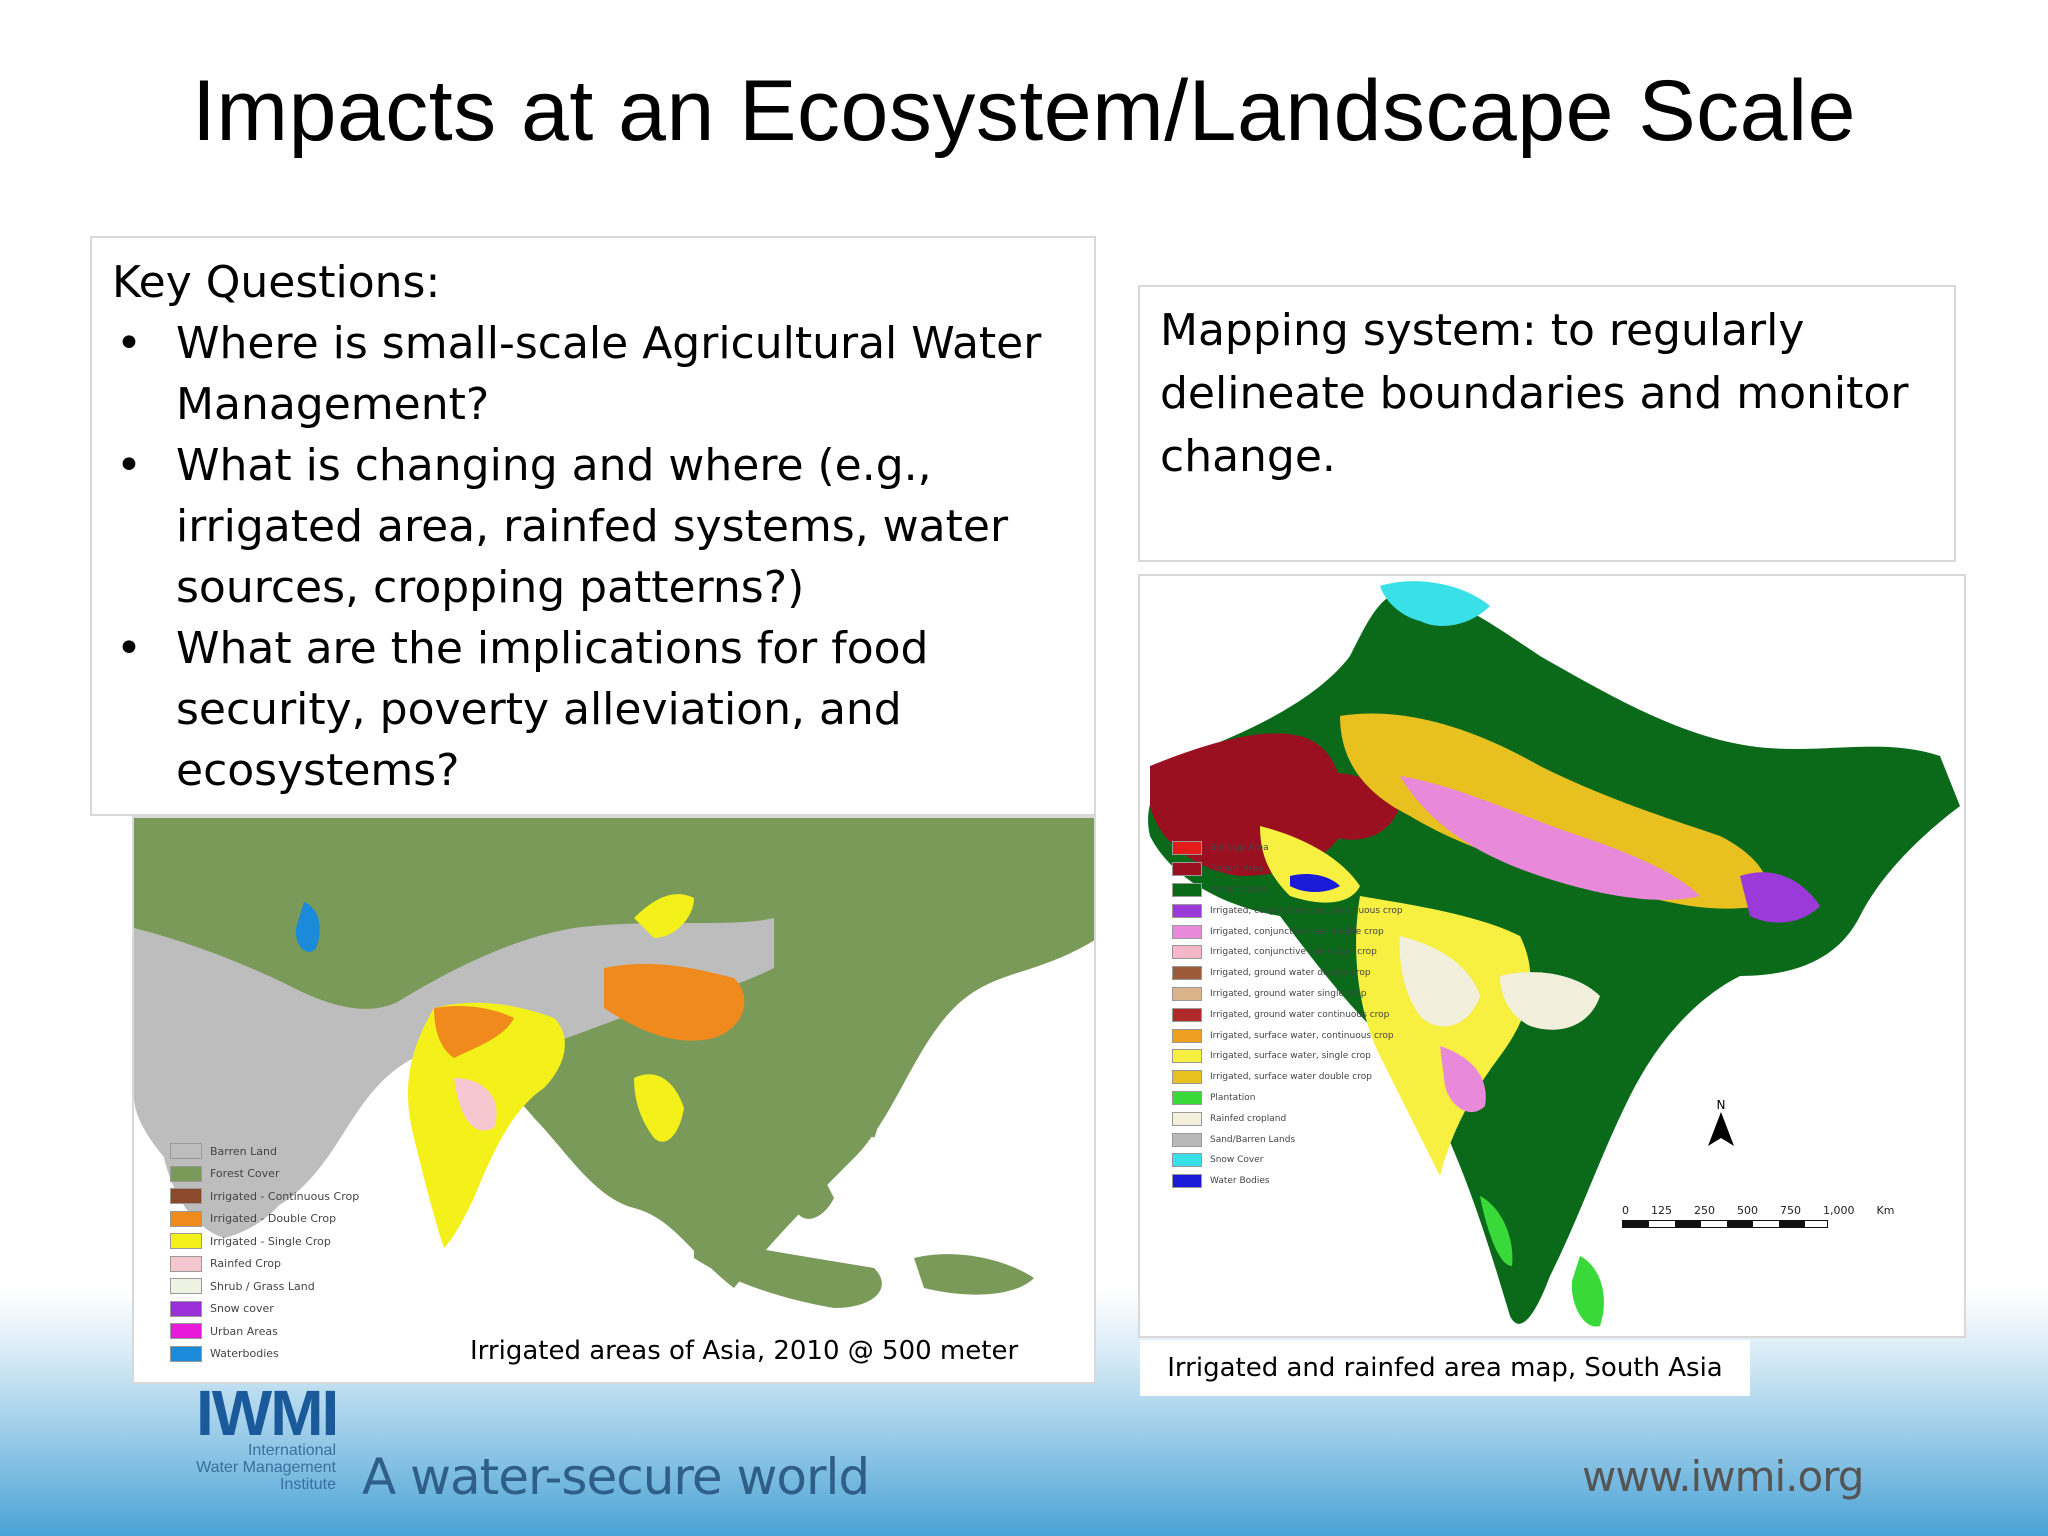 The height and width of the screenshot is (1536, 2048). Describe the element at coordinates (264, 1151) in the screenshot. I see `legend-item: Barren Land` at that location.